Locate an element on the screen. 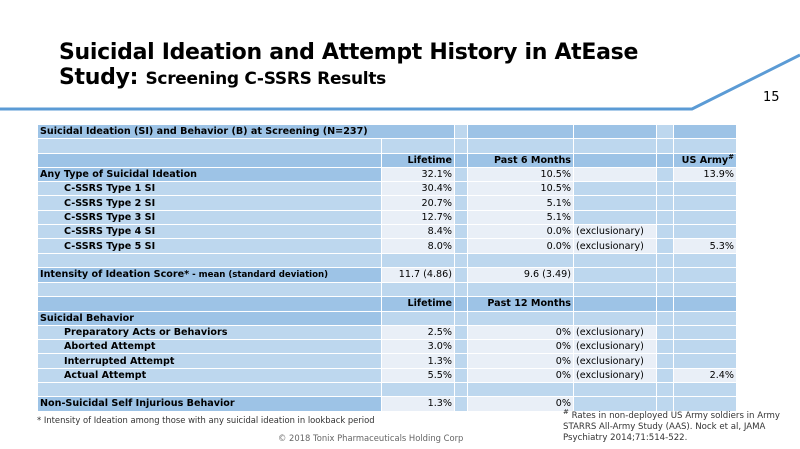 The image size is (800, 449). behavior-title-row: Suicidal Behavior is located at coordinates (387, 318).